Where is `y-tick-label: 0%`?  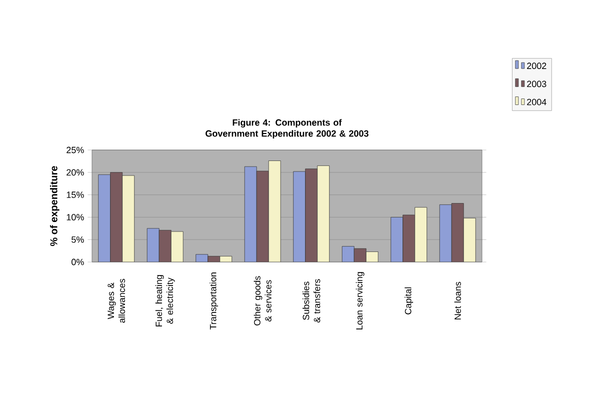
y-tick-label: 0% is located at coordinates (78, 262).